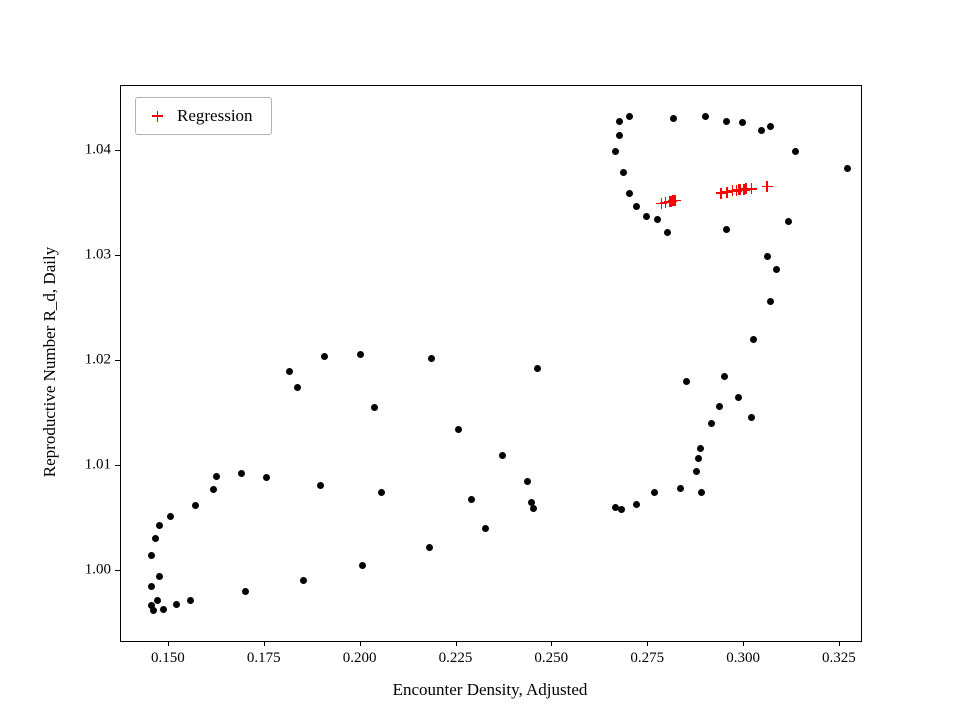 This screenshot has width=960, height=720. What do you see at coordinates (455, 658) in the screenshot?
I see `x-tick-label: 0.225` at bounding box center [455, 658].